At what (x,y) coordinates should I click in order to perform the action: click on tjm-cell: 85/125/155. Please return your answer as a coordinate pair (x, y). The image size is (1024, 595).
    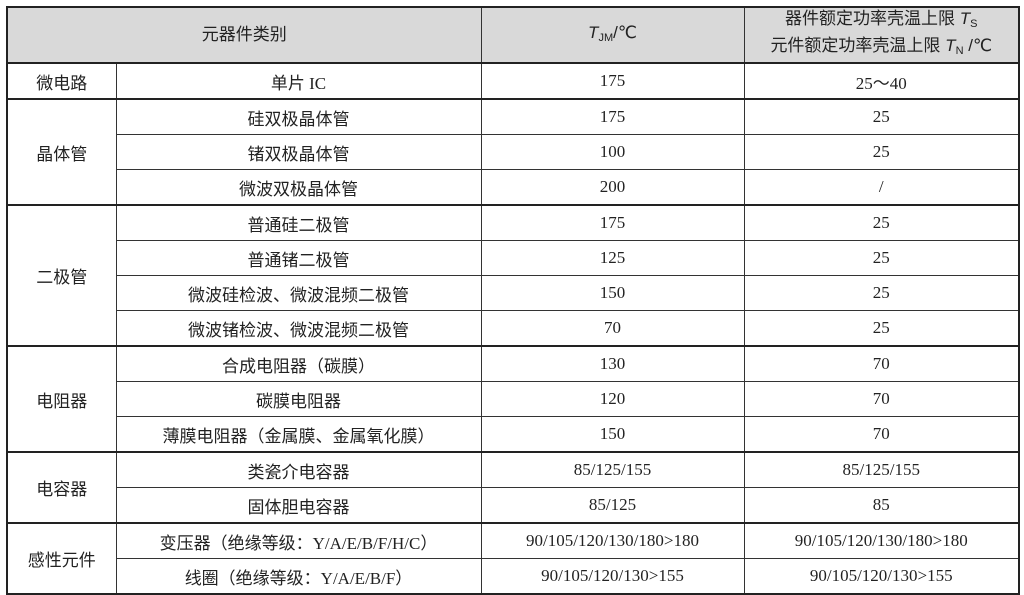
    Looking at the image, I should click on (612, 469).